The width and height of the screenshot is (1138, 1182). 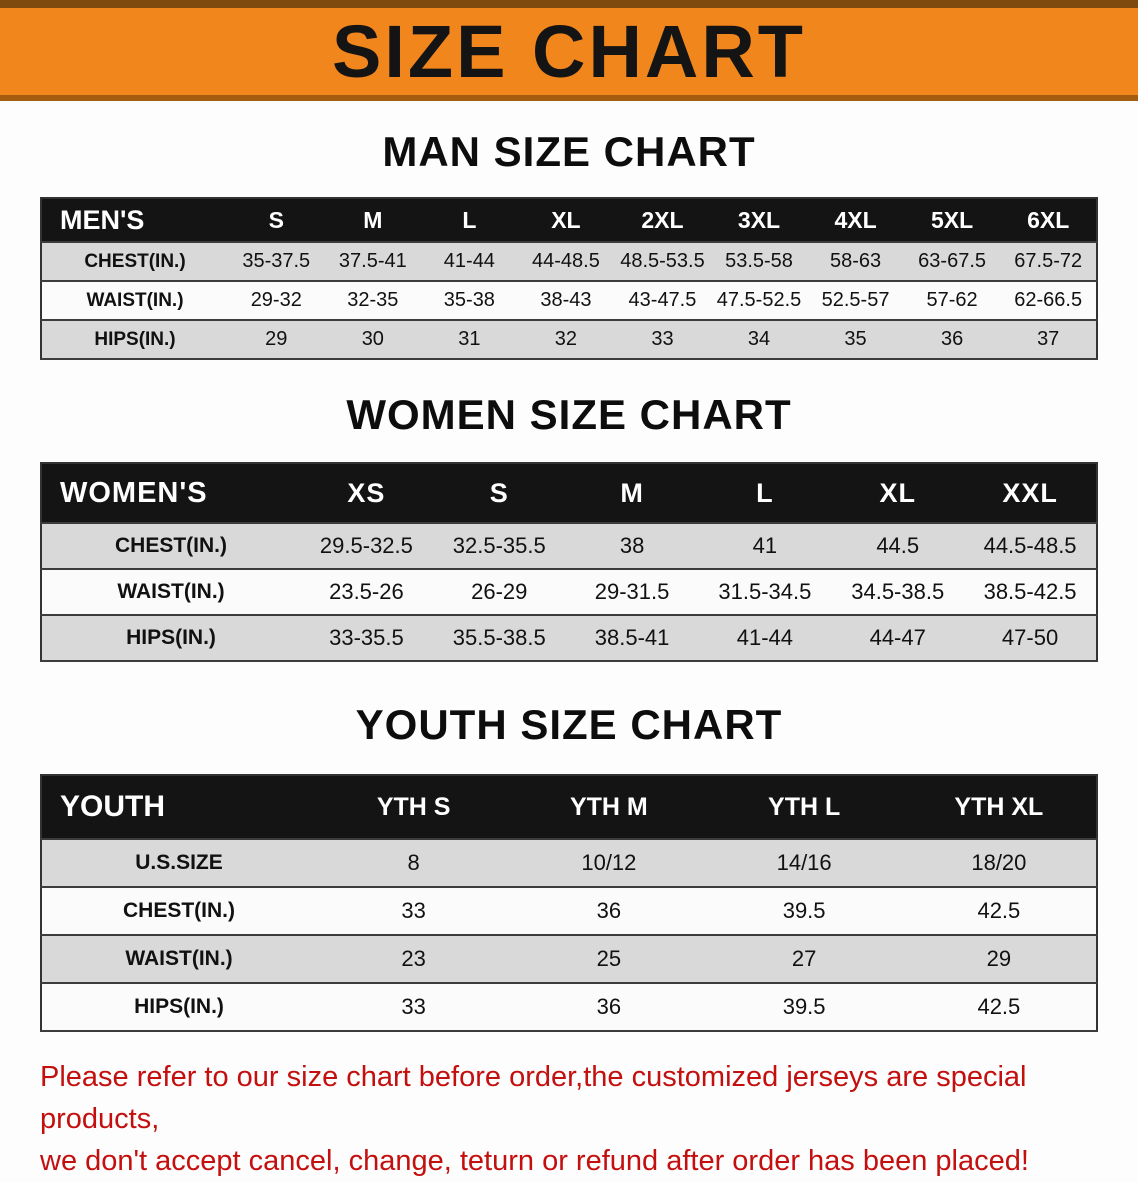 I want to click on size-value: 44-48.5, so click(x=566, y=261).